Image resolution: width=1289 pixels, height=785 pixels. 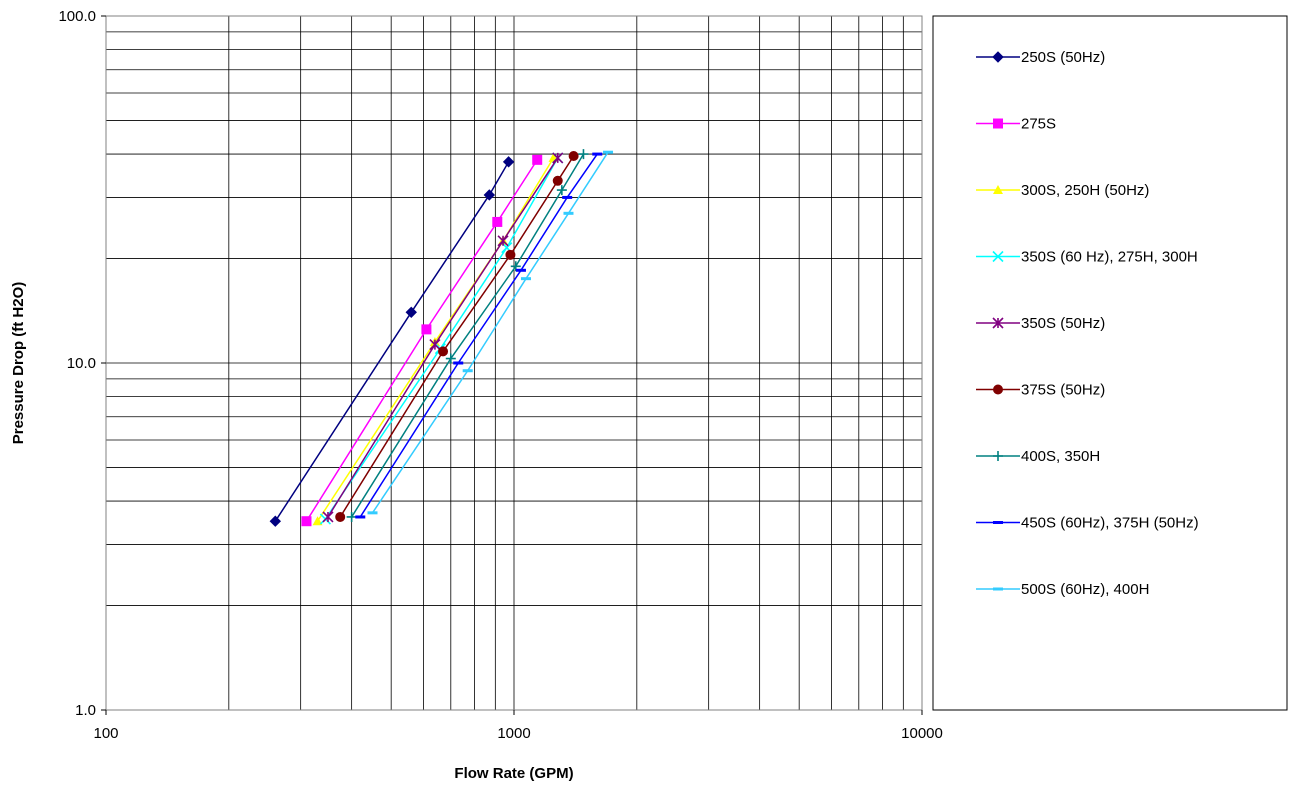 What do you see at coordinates (105, 733) in the screenshot?
I see `x-tick-label: 100` at bounding box center [105, 733].